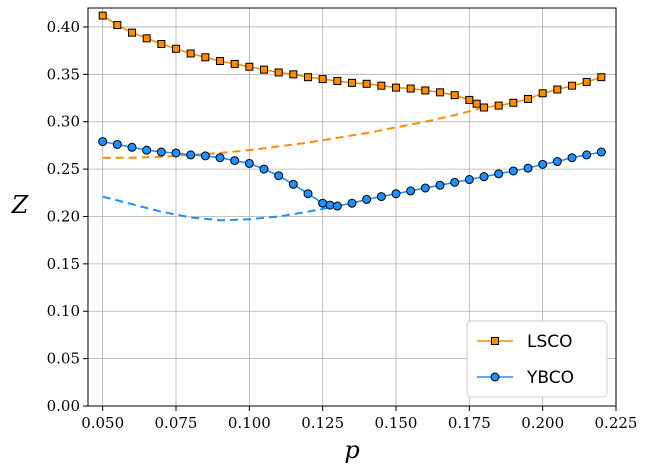  Describe the element at coordinates (63, 27) in the screenshot. I see `y-tick-label: 0.40` at that location.